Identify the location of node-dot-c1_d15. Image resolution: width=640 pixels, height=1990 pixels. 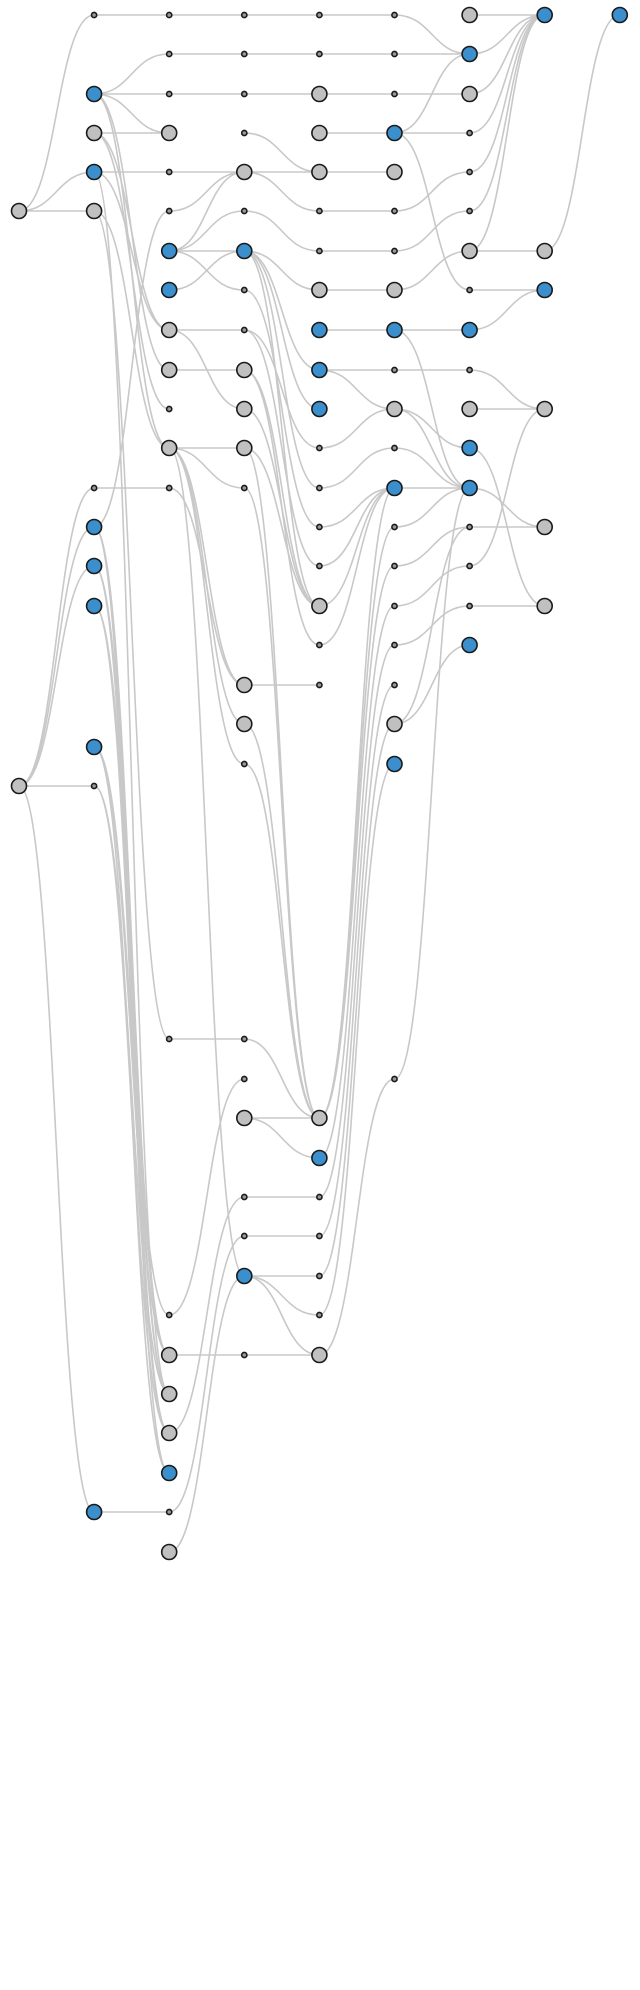
(94, 15).